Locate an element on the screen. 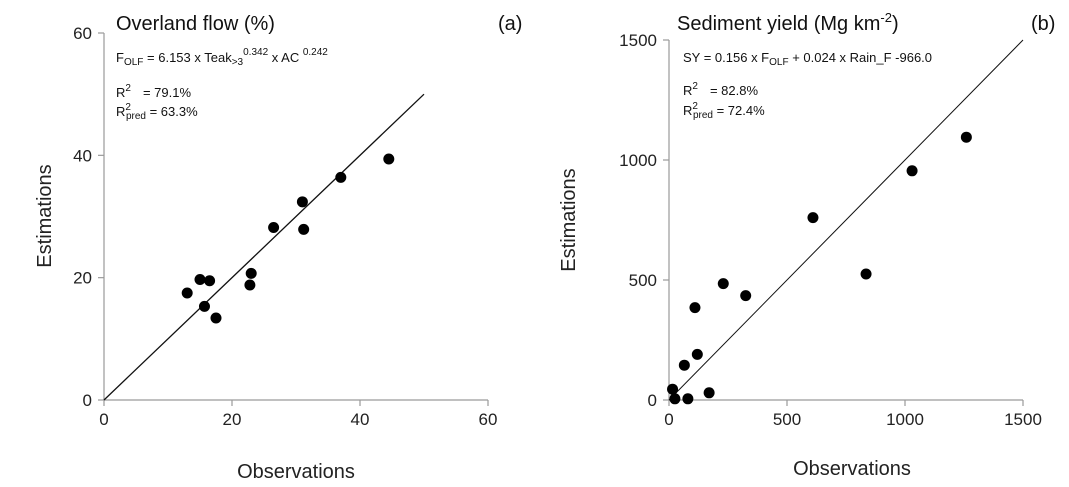  panel-label: (b) is located at coordinates (1043, 24).